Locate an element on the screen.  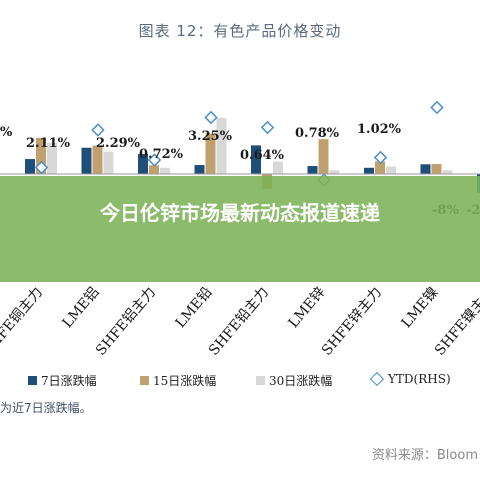
category-tick-6: SHFE锌主力 is located at coordinates (352, 321).